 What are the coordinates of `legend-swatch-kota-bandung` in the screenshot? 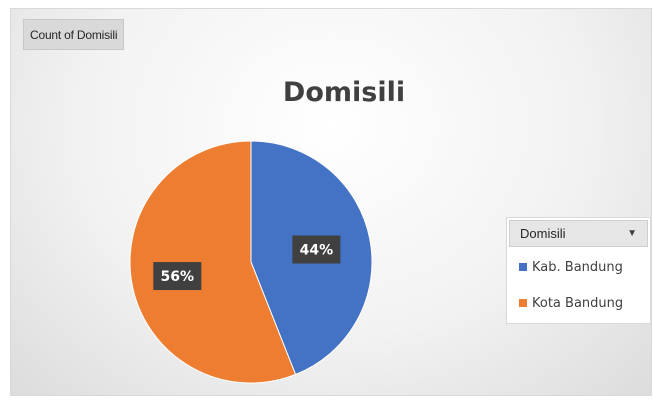 It's located at (523, 303).